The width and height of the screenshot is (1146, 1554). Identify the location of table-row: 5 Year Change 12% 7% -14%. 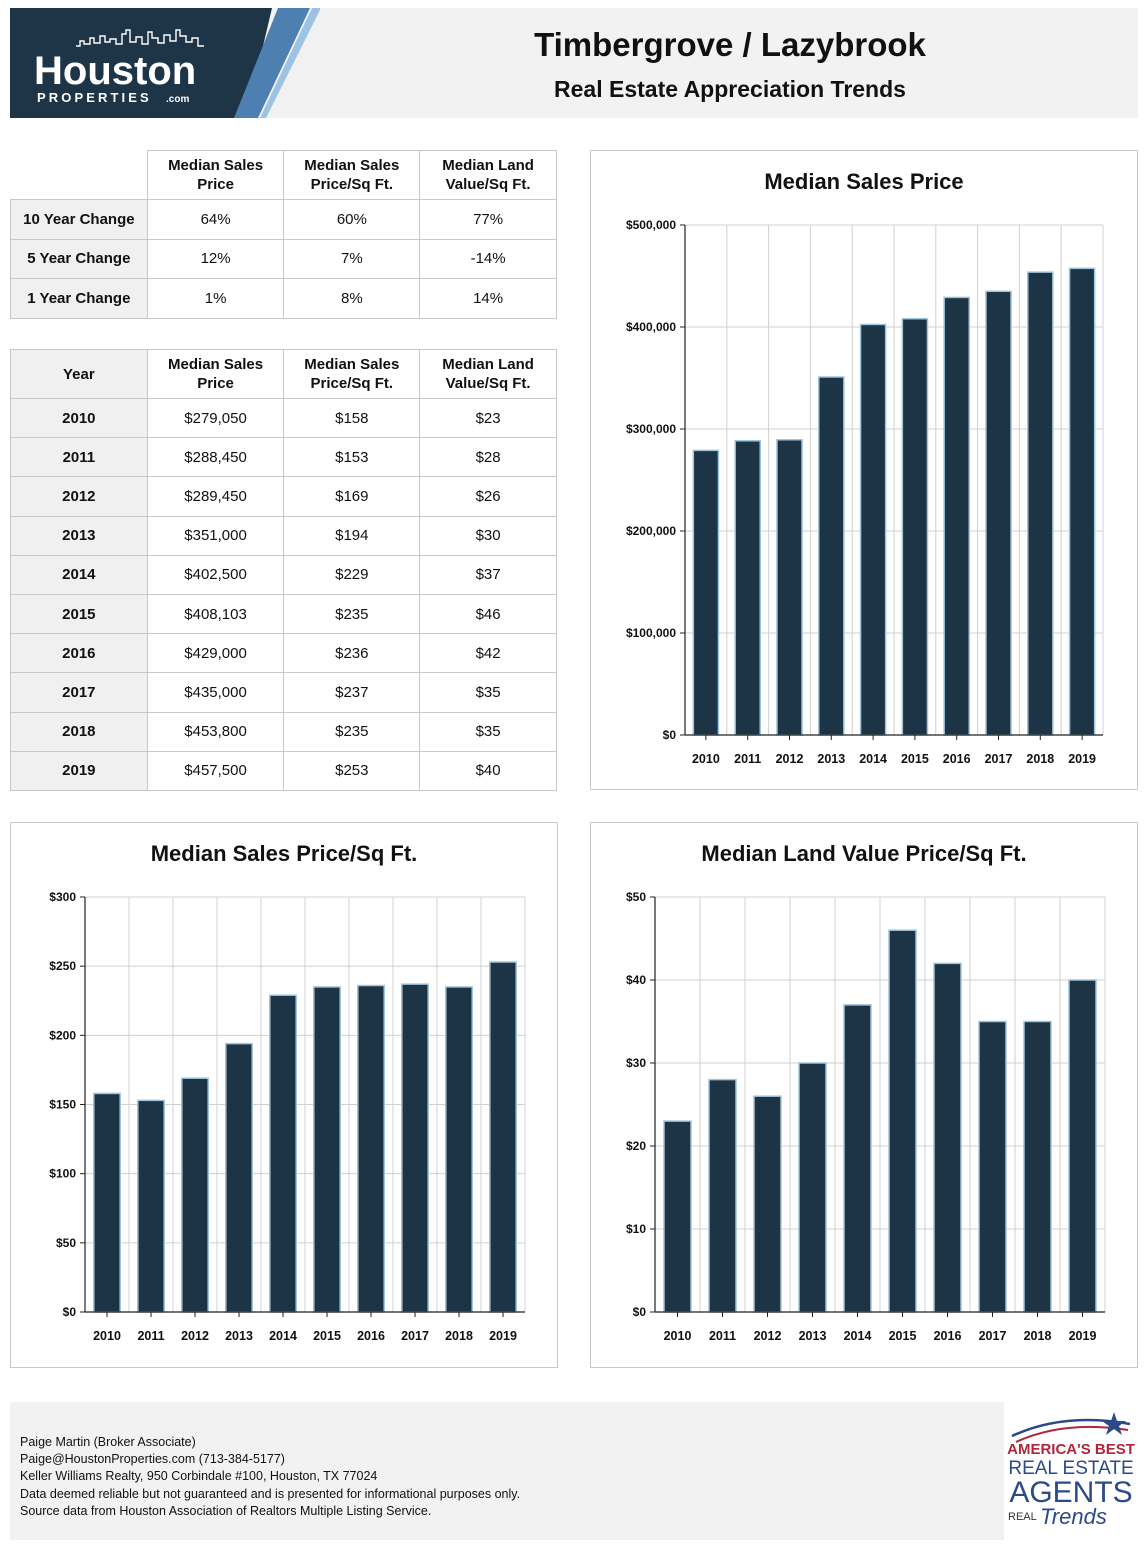
(283, 258).